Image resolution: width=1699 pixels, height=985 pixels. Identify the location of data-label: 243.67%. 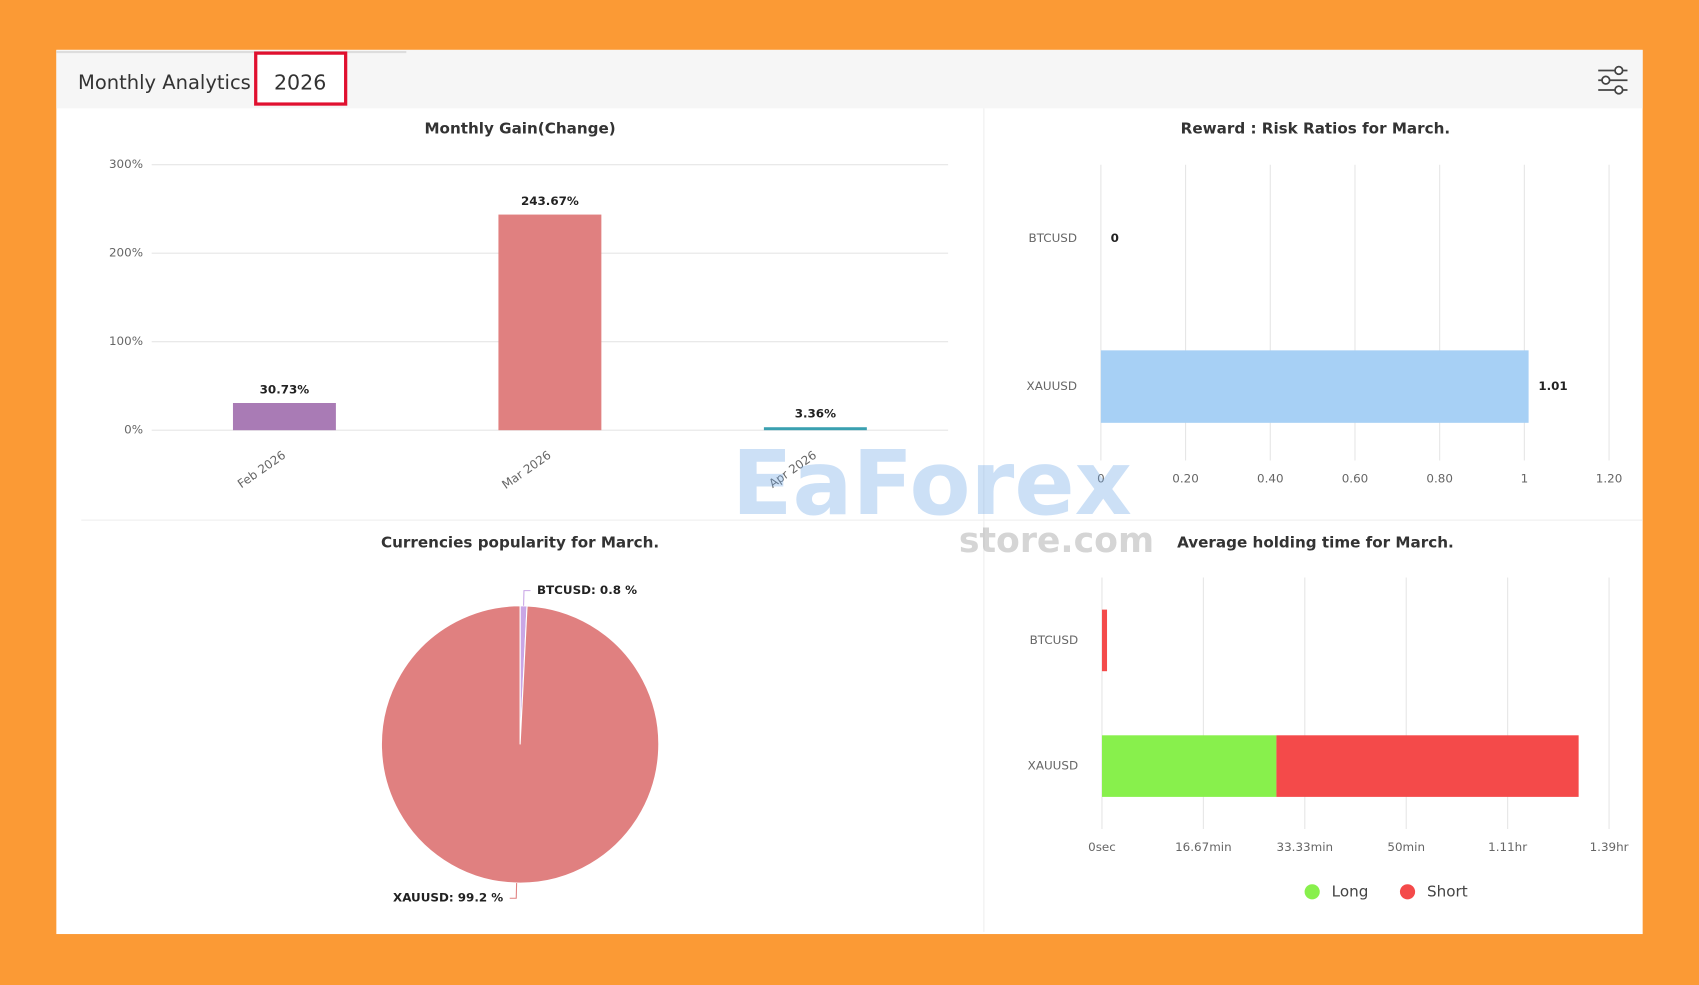
(550, 201).